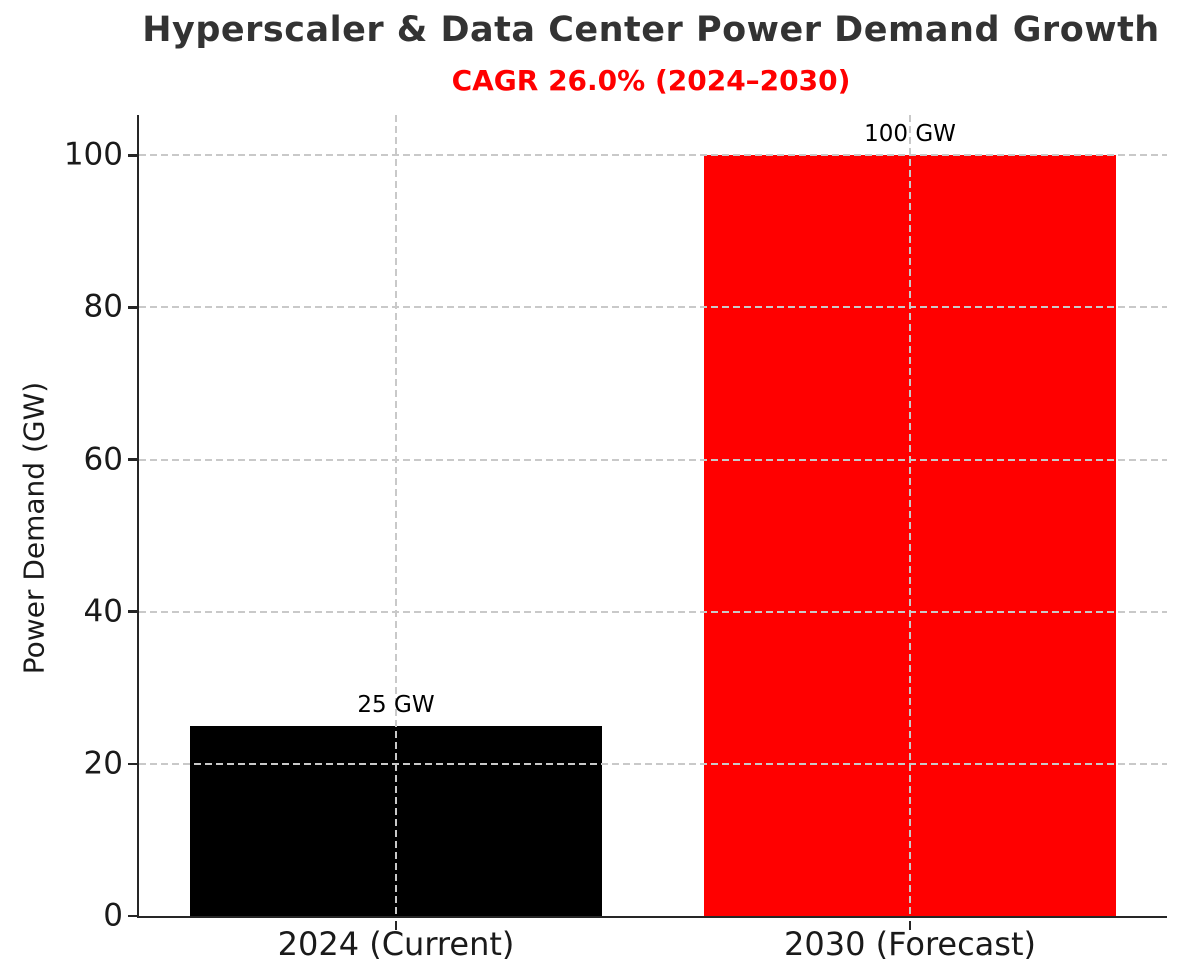 This screenshot has height=980, width=1182. What do you see at coordinates (651, 80) in the screenshot?
I see `chart-subtitle: CAGR 26.0% (2024–2030)` at bounding box center [651, 80].